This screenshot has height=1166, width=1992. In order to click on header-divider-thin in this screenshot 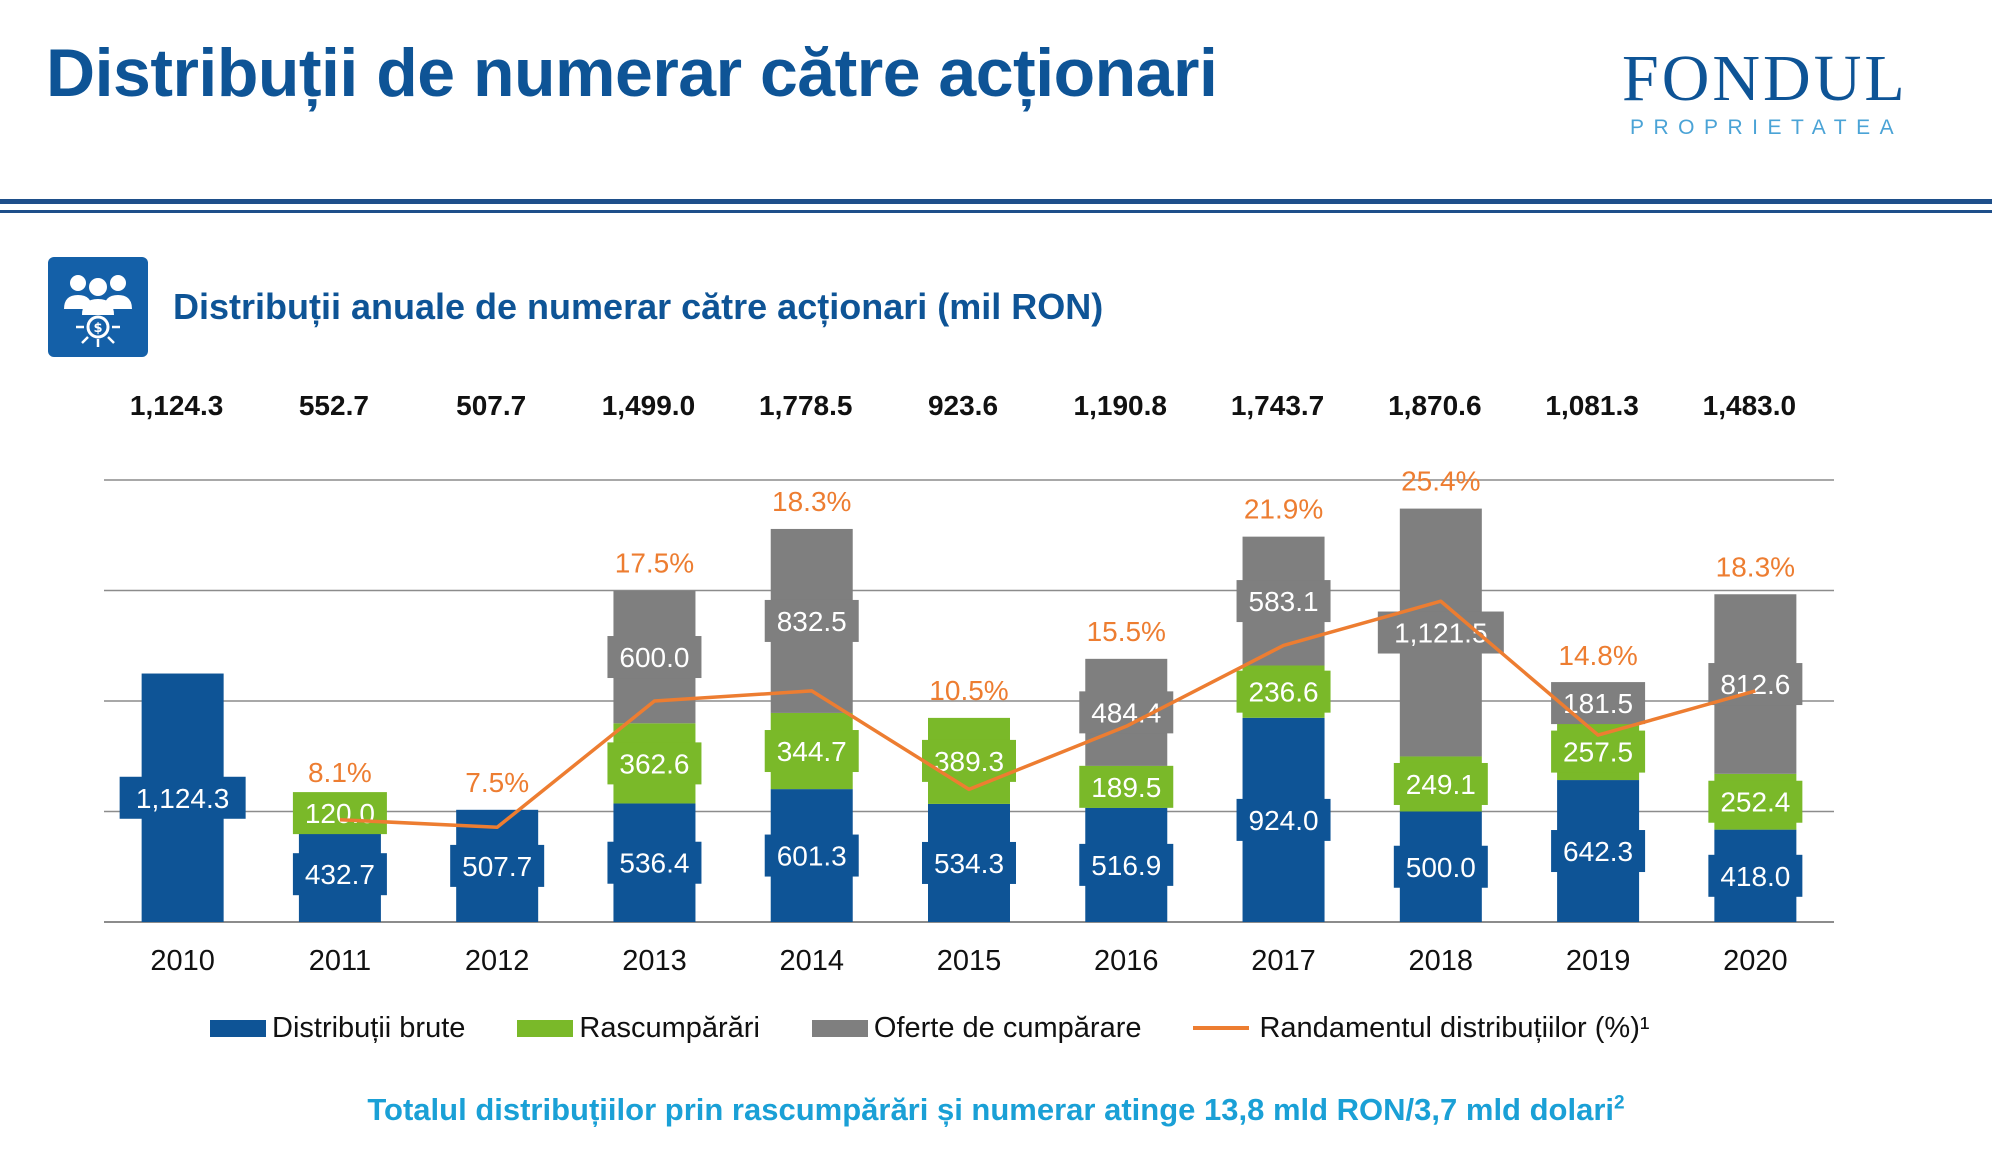, I will do `click(996, 211)`.